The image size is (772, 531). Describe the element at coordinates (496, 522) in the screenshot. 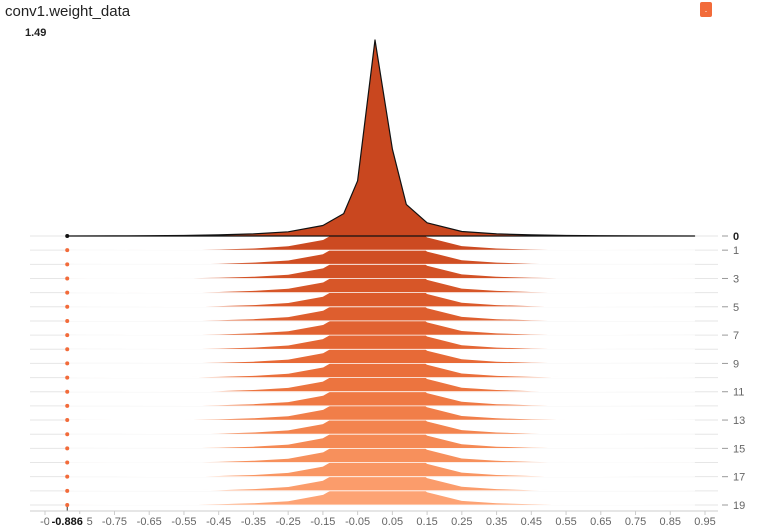

I see `x-tick-label-13: 0.35` at that location.